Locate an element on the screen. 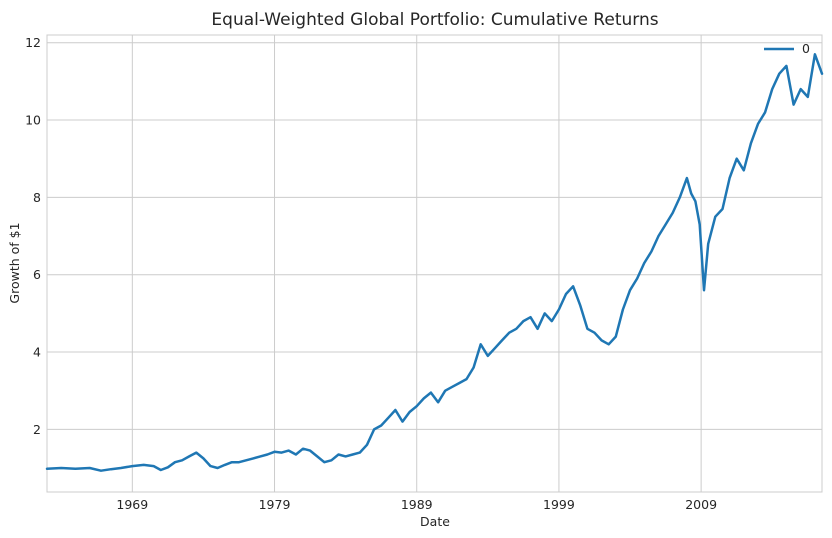 This screenshot has width=832, height=538. x-tick-label: 2009 is located at coordinates (701, 504).